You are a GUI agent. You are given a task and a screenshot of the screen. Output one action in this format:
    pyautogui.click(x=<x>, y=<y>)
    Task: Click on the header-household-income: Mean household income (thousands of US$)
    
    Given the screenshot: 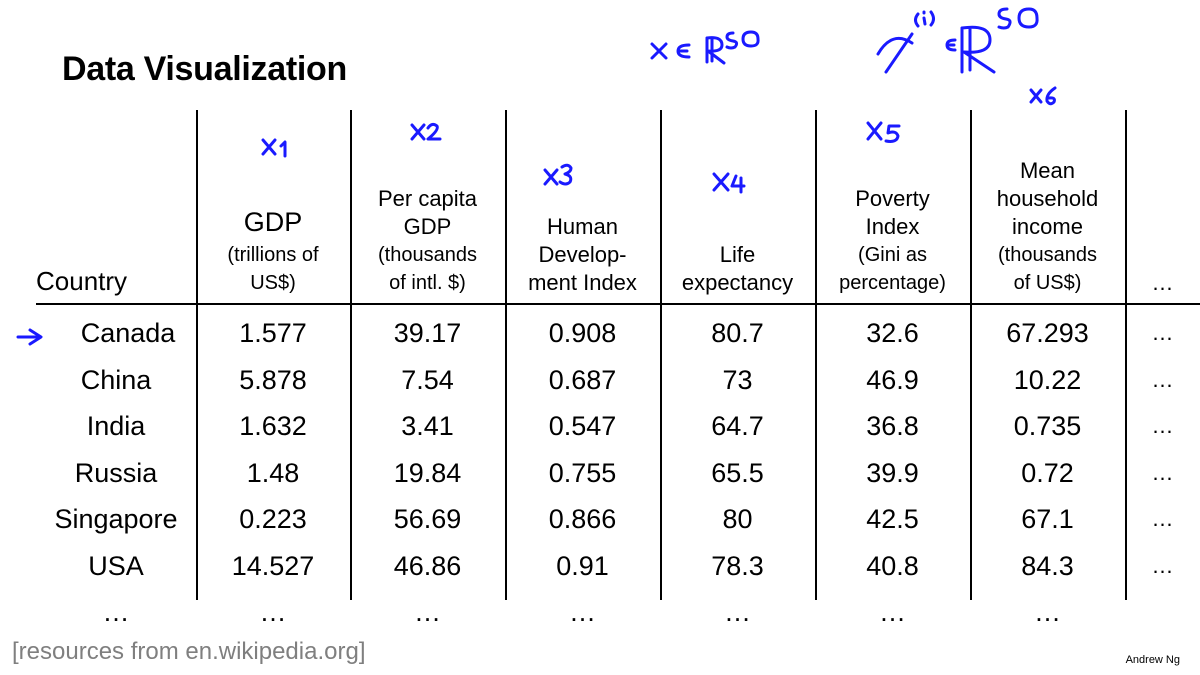 What is the action you would take?
    pyautogui.click(x=1047, y=226)
    